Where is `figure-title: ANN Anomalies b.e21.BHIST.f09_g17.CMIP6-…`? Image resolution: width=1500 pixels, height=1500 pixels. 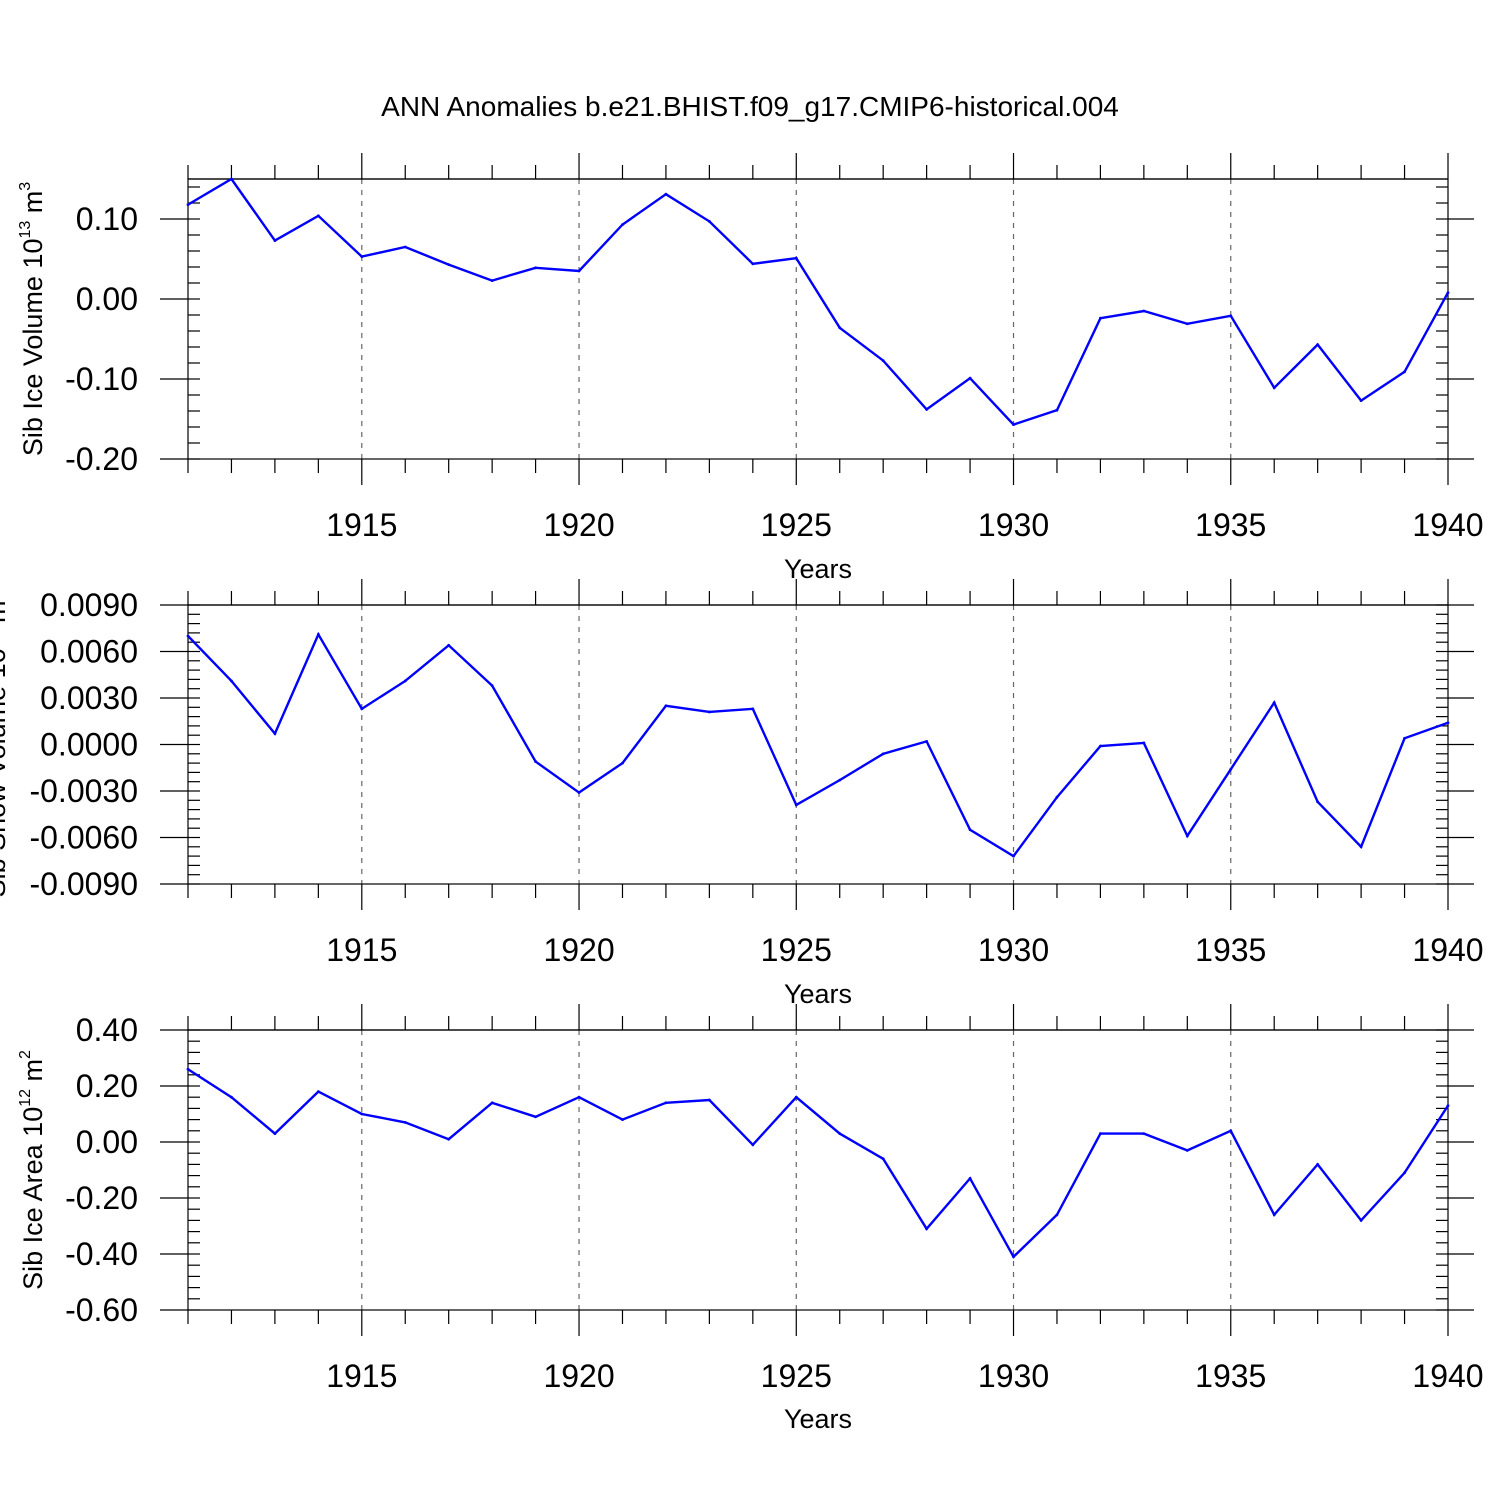
figure-title: ANN Anomalies b.e21.BHIST.f09_g17.CMIP6-… is located at coordinates (750, 106).